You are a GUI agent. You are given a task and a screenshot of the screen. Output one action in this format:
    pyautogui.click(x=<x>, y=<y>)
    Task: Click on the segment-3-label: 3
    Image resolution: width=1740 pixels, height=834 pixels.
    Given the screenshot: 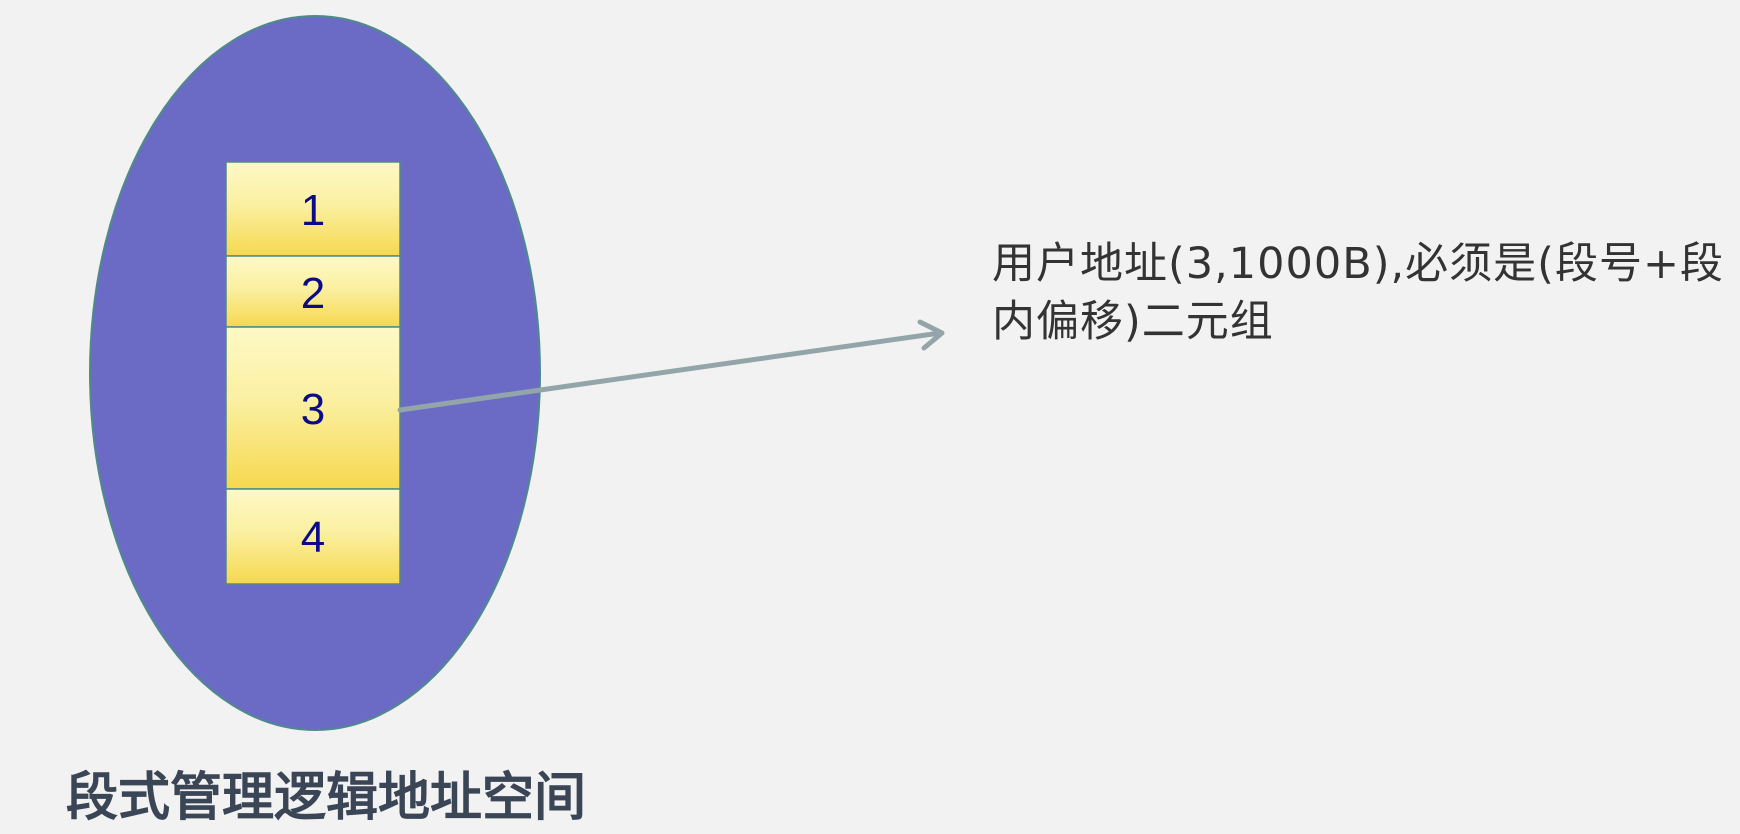 What is the action you would take?
    pyautogui.click(x=313, y=409)
    